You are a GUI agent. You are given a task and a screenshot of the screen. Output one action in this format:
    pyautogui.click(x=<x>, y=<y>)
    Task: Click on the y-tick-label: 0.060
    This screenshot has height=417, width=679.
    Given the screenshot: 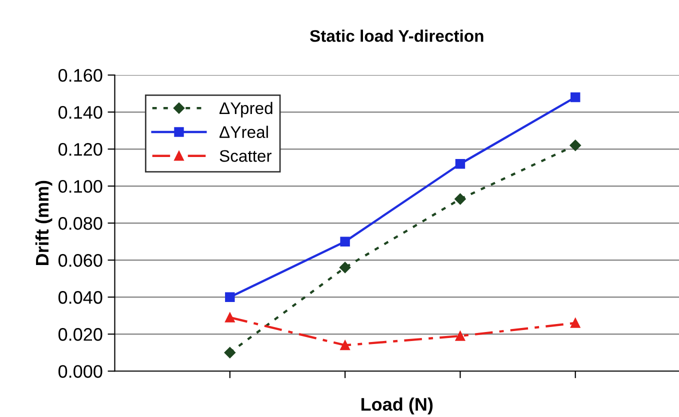 What is the action you would take?
    pyautogui.click(x=80, y=260)
    